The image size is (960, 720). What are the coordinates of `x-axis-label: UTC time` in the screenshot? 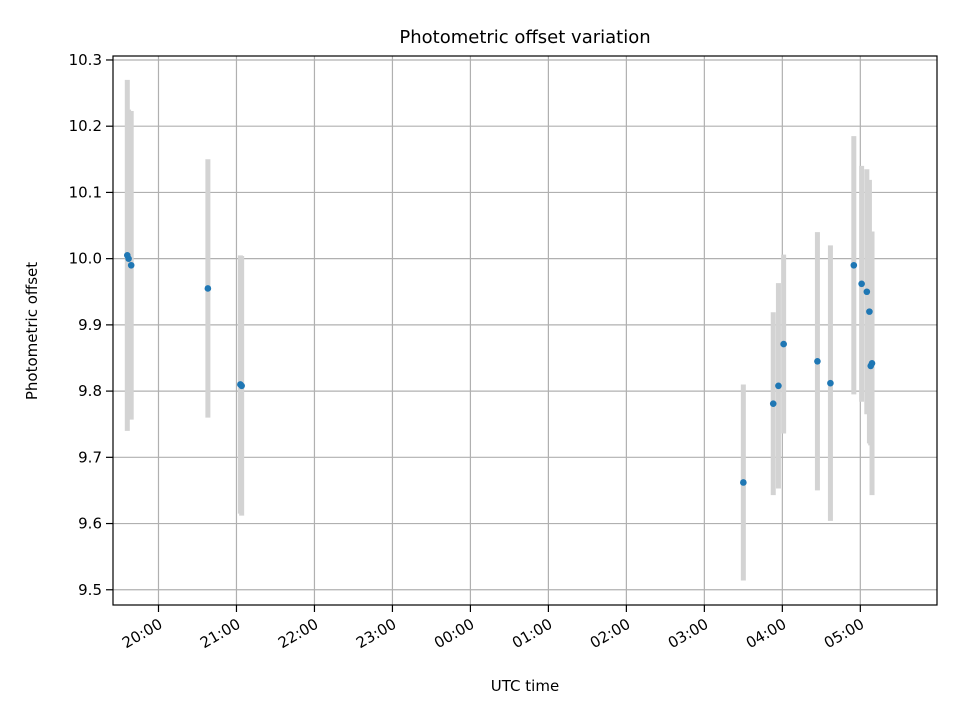 It's located at (525, 686).